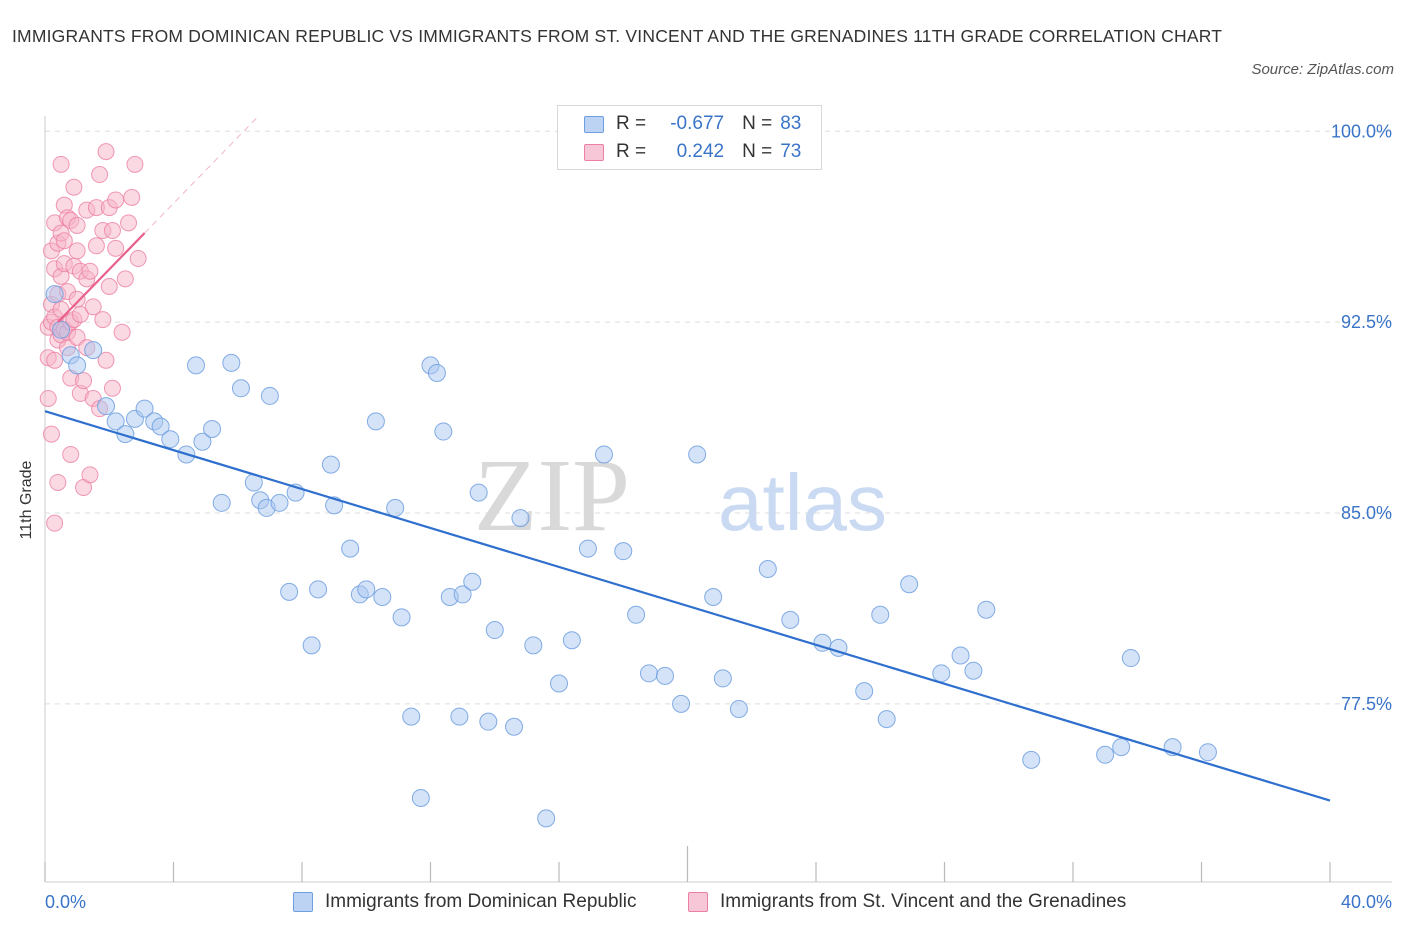 This screenshot has width=1406, height=930. I want to click on bottom-legend-label: Immigrants from Dominican Republic, so click(481, 901).